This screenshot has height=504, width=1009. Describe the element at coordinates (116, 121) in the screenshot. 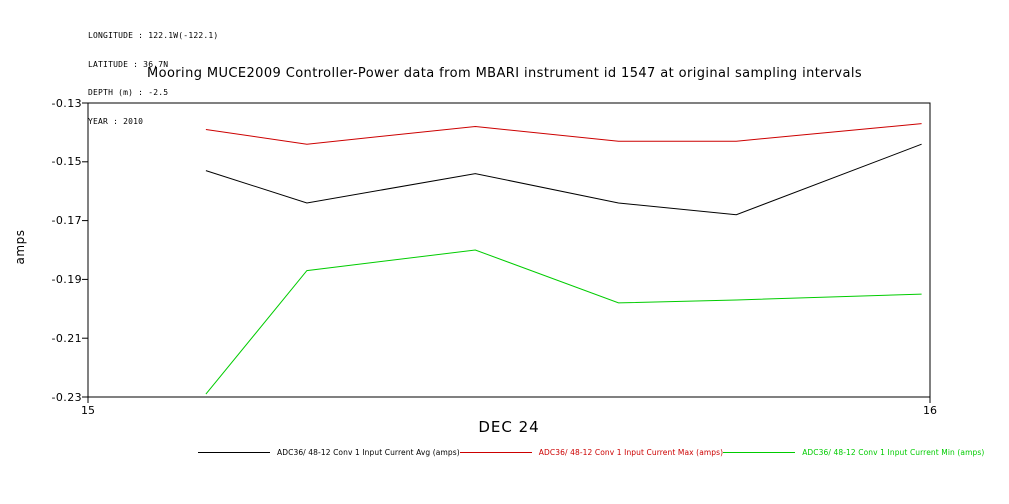

I see `metadata-year: YEAR : 2010` at that location.